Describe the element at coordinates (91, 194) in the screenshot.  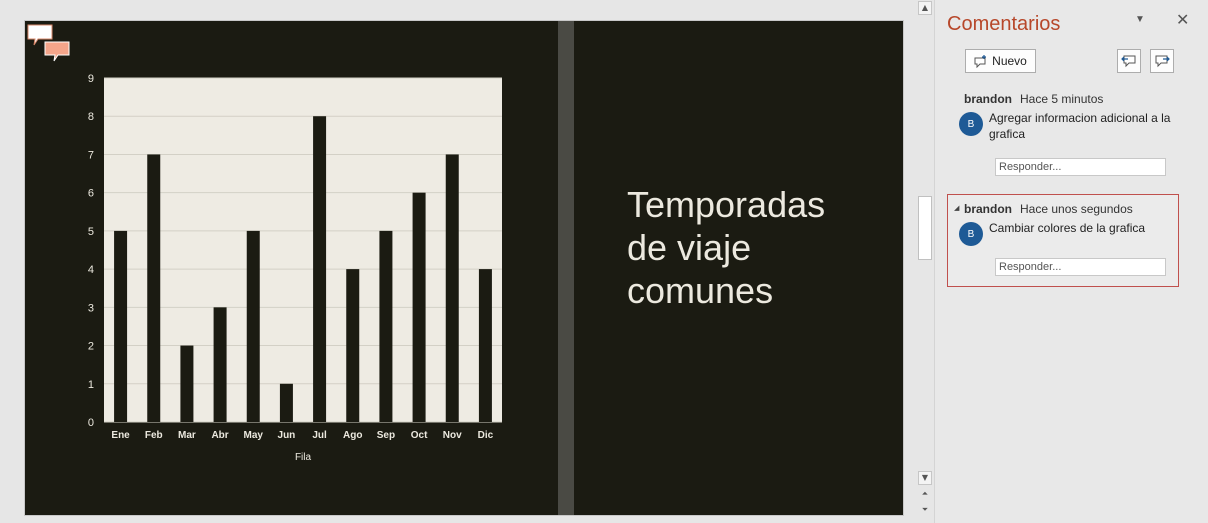
I see `y-tick-label: 6` at that location.